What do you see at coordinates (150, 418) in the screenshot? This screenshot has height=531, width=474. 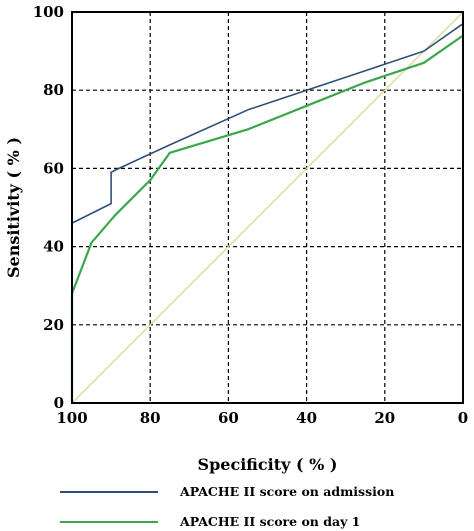 I see `x-tick-label-1: 80` at bounding box center [150, 418].